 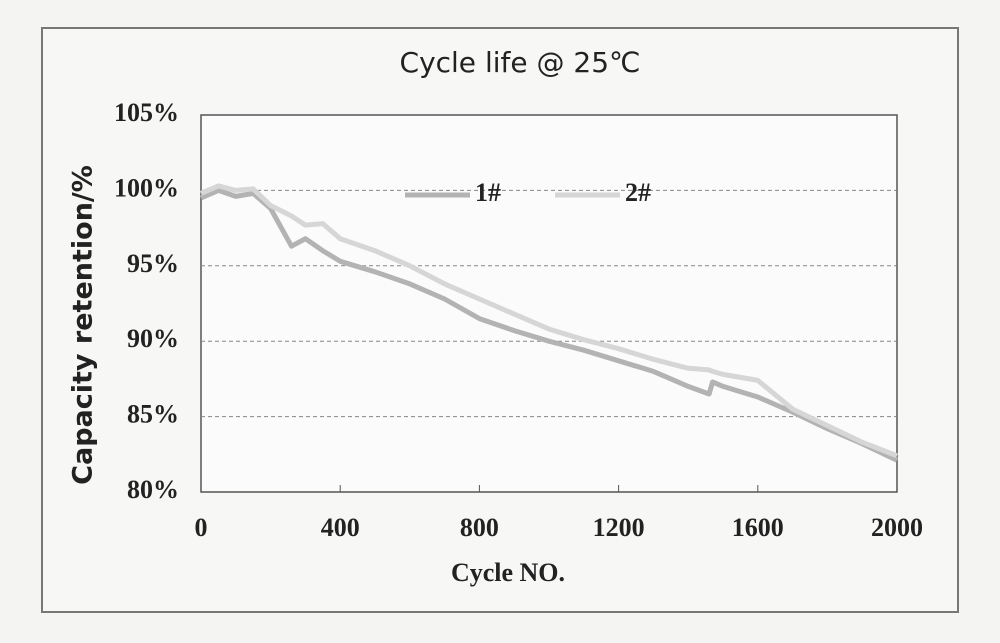 I want to click on x-tick-label: 2000, so click(x=897, y=527).